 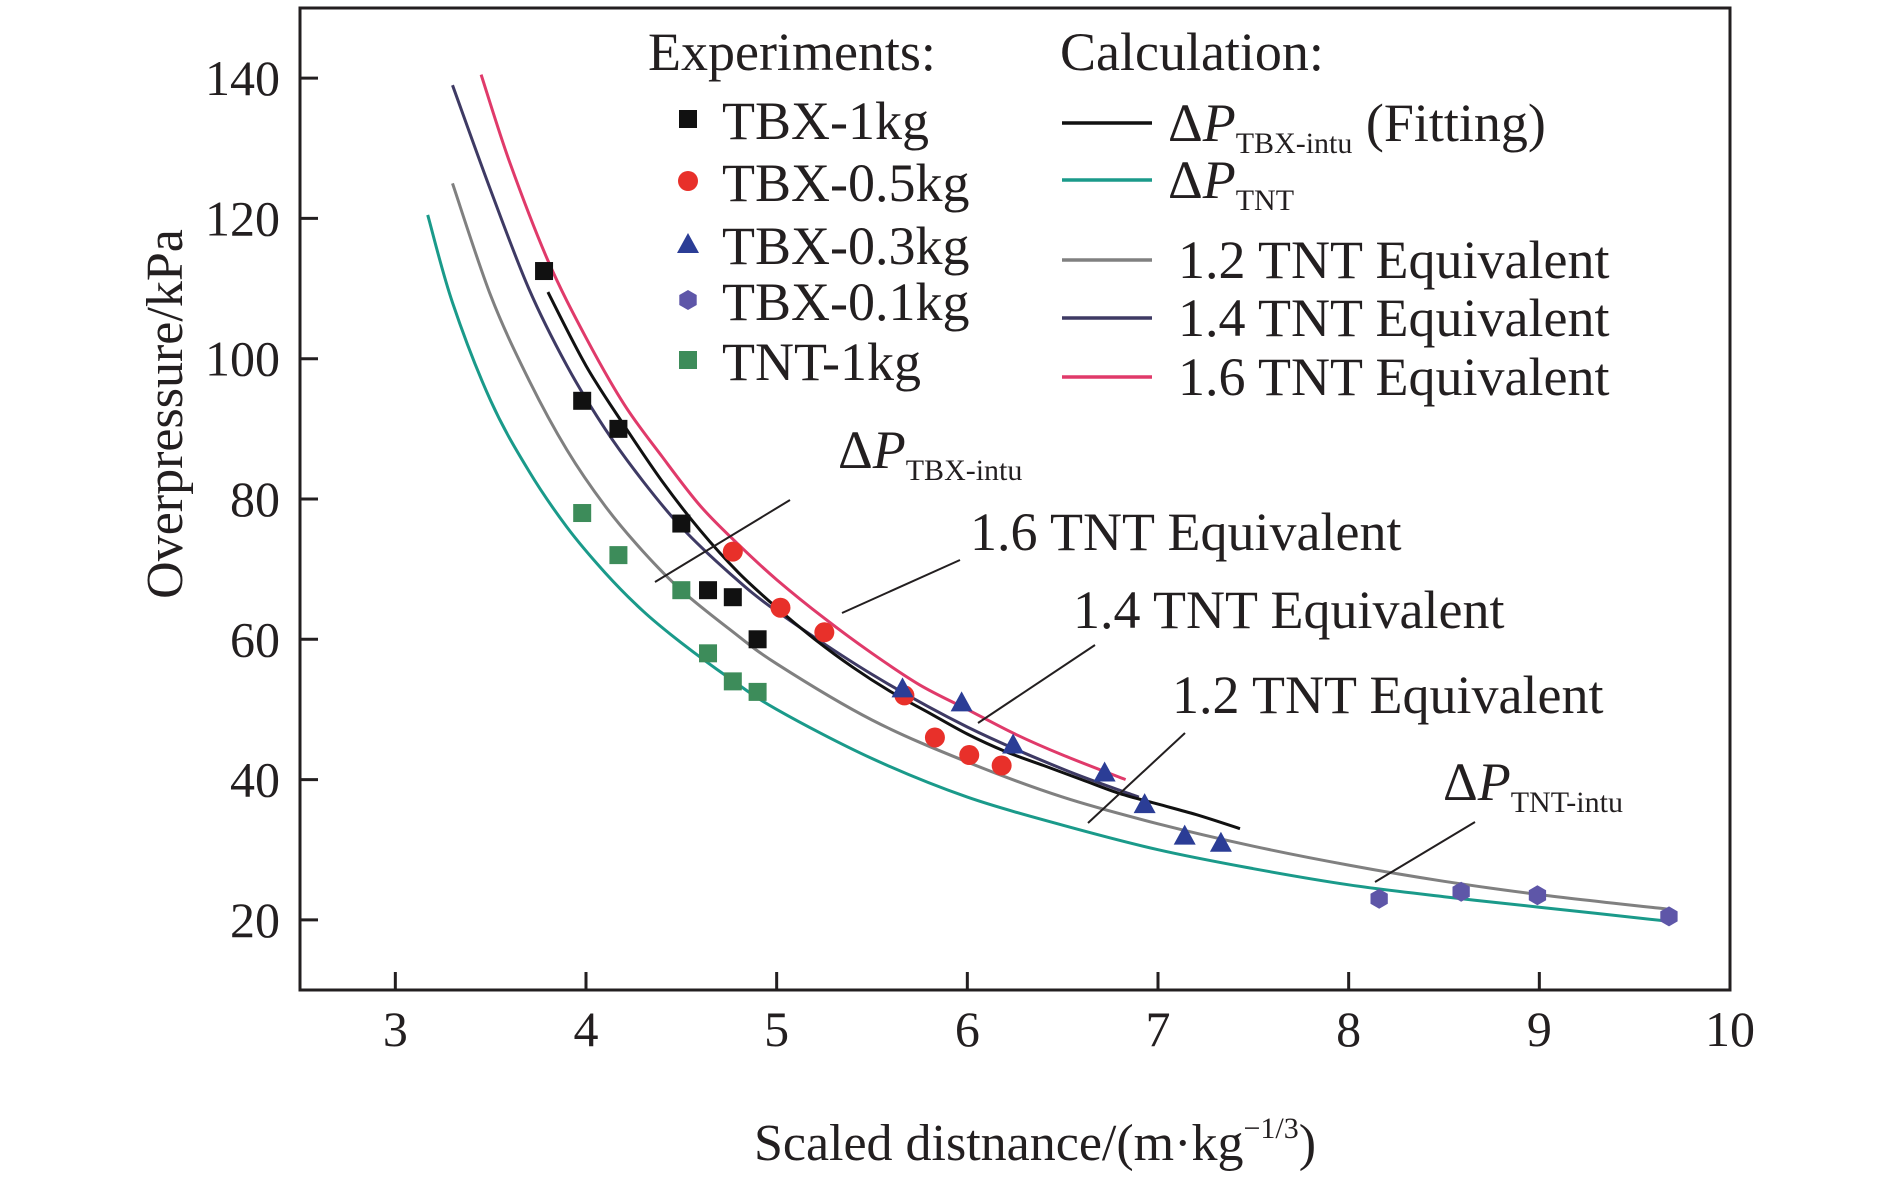 I want to click on annotation-label-text: 1.6 TNT Equivalent, so click(x=1185, y=532).